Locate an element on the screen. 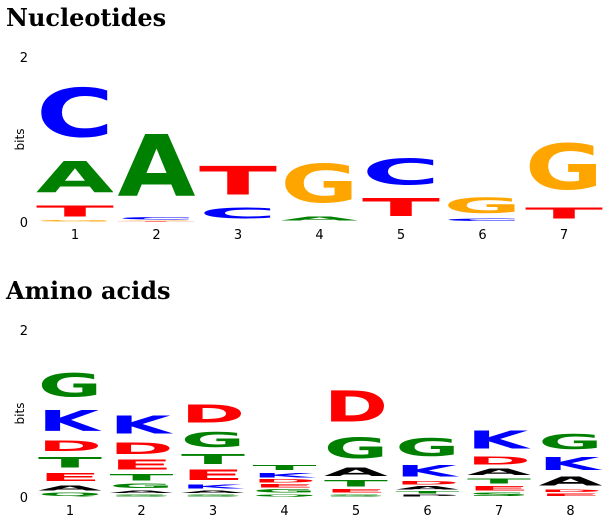 Image resolution: width=608 pixels, height=518 pixels. glyph-P: P is located at coordinates (428, 496).